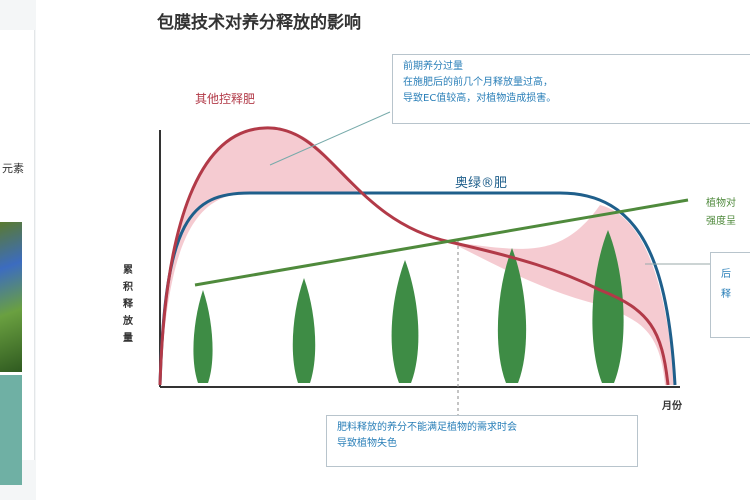 This screenshot has height=500, width=750. Describe the element at coordinates (441, 242) in the screenshot. I see `plant-demand-line` at that location.